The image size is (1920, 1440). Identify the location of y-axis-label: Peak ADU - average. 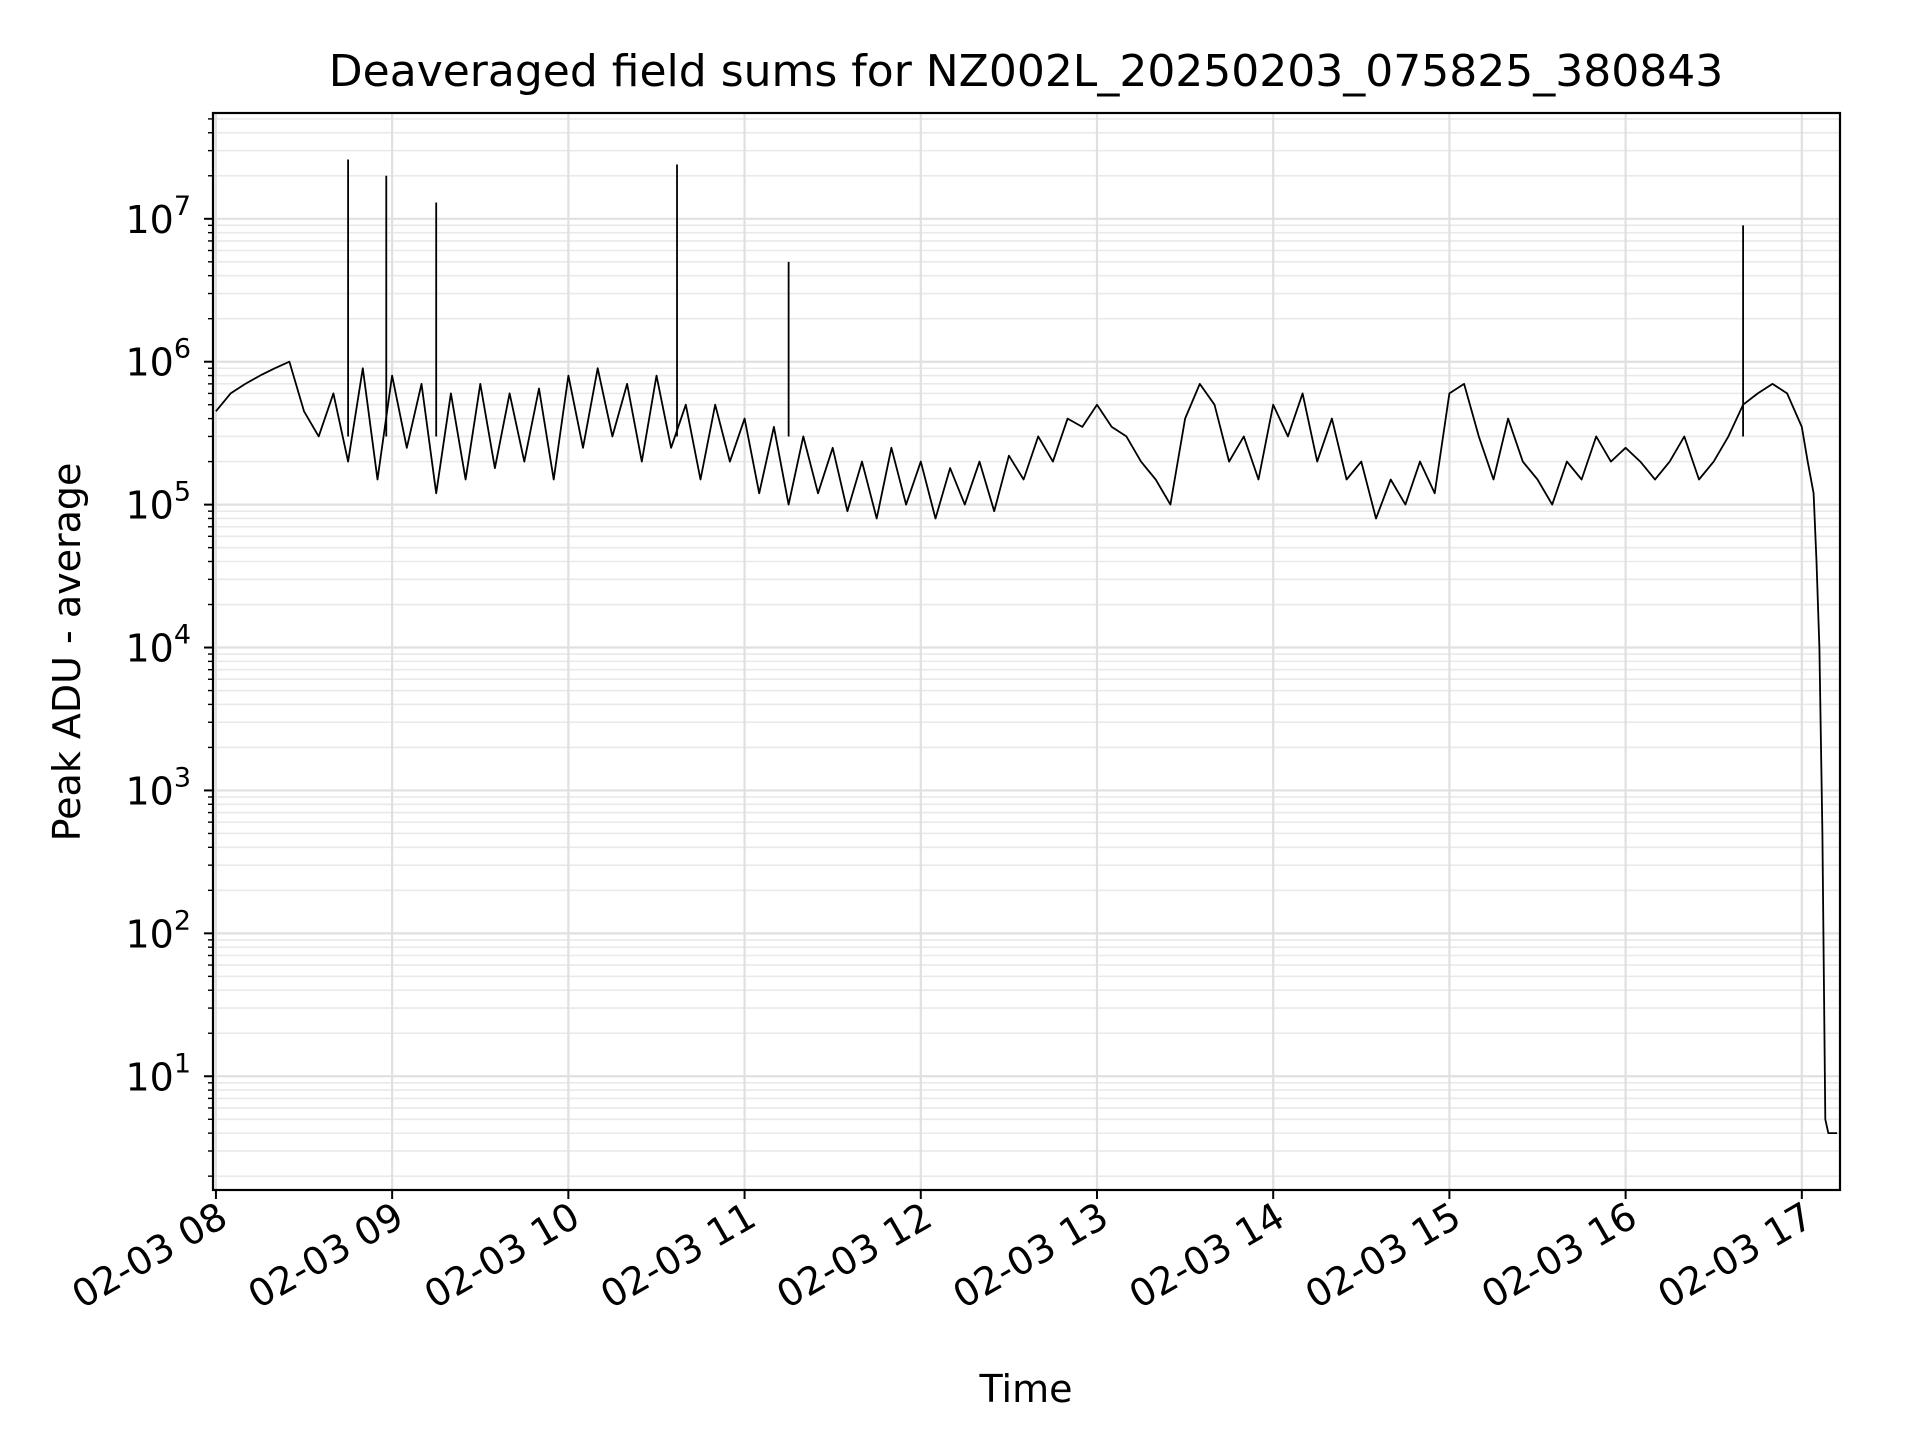
(67, 652).